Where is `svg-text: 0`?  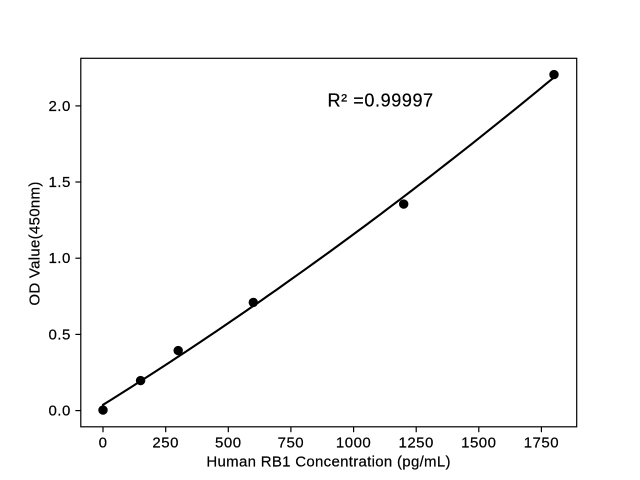 svg-text: 0 is located at coordinates (103, 442).